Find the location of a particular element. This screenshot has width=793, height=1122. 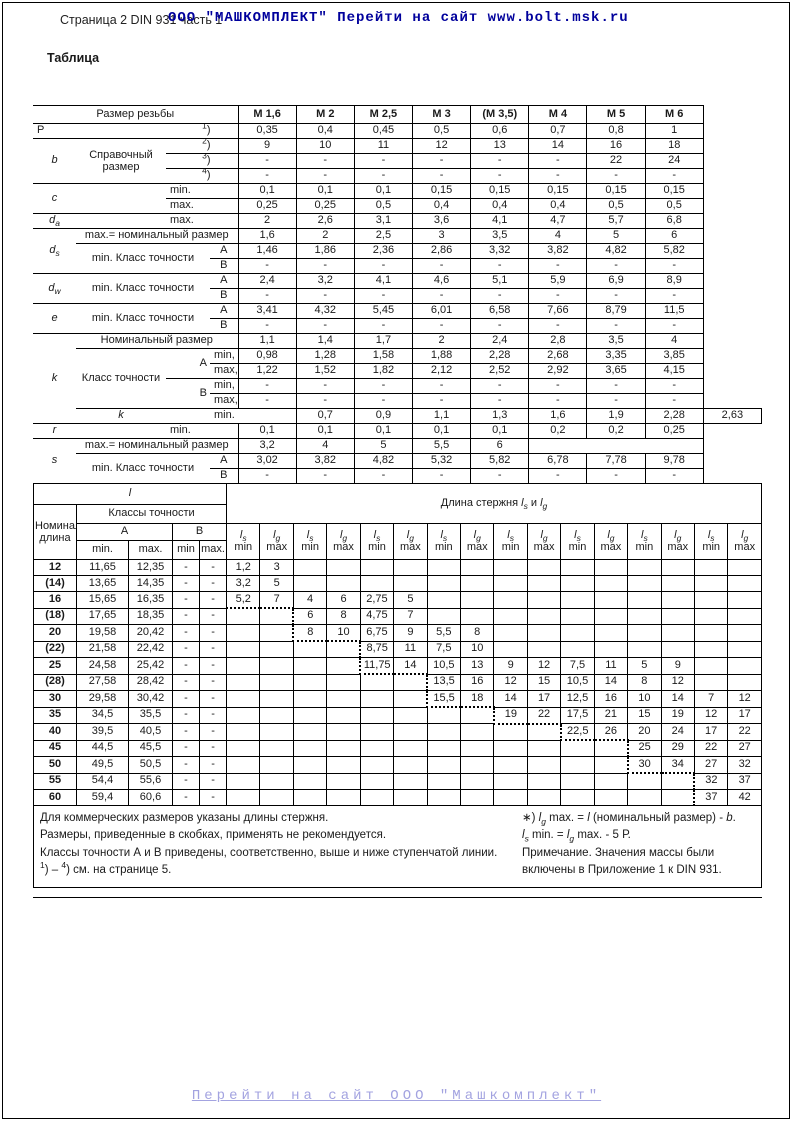

value-cell: 1,6 is located at coordinates (558, 416).